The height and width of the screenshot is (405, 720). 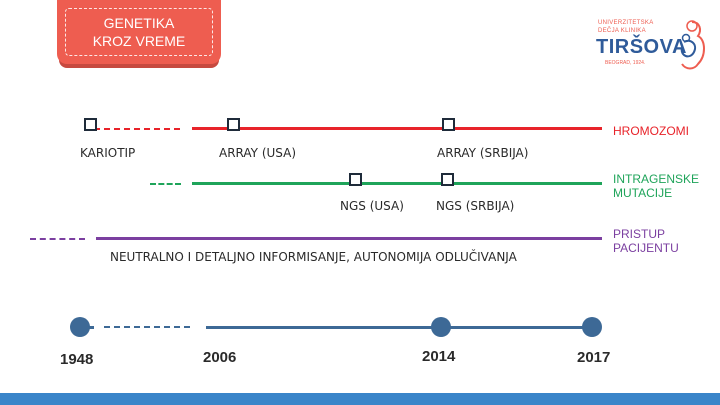 What do you see at coordinates (594, 357) in the screenshot?
I see `year-2017-label: 2017` at bounding box center [594, 357].